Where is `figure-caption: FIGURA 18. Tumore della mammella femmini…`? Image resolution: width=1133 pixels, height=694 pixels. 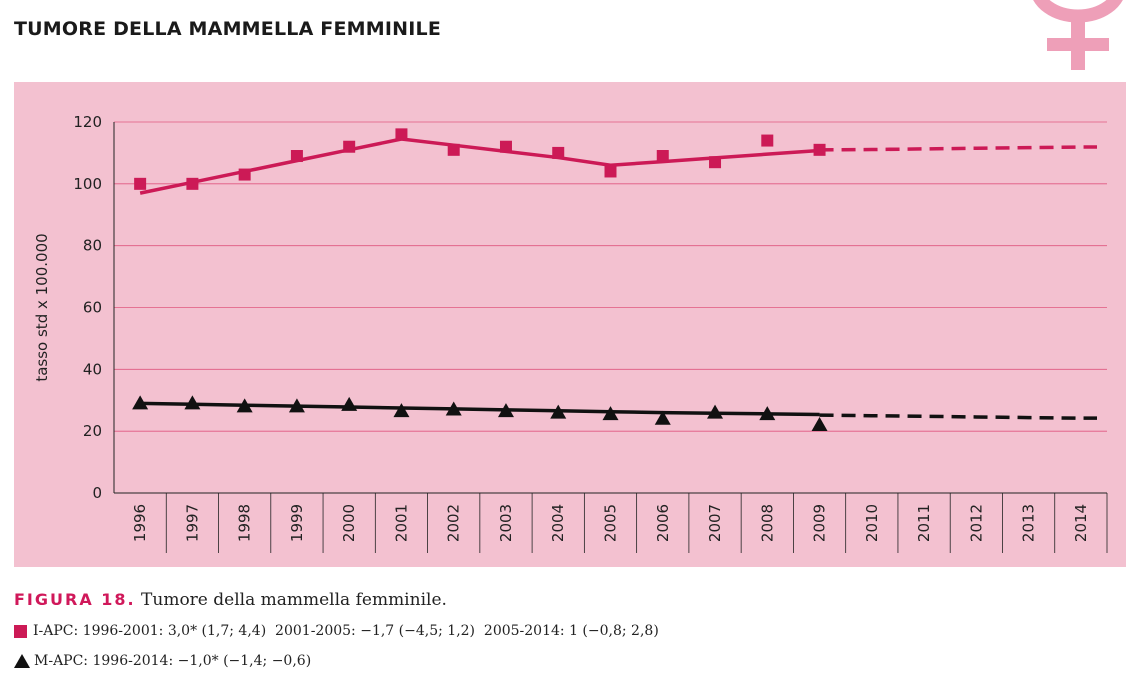 figure-caption: FIGURA 18. Tumore della mammella femmini… is located at coordinates (230, 600).